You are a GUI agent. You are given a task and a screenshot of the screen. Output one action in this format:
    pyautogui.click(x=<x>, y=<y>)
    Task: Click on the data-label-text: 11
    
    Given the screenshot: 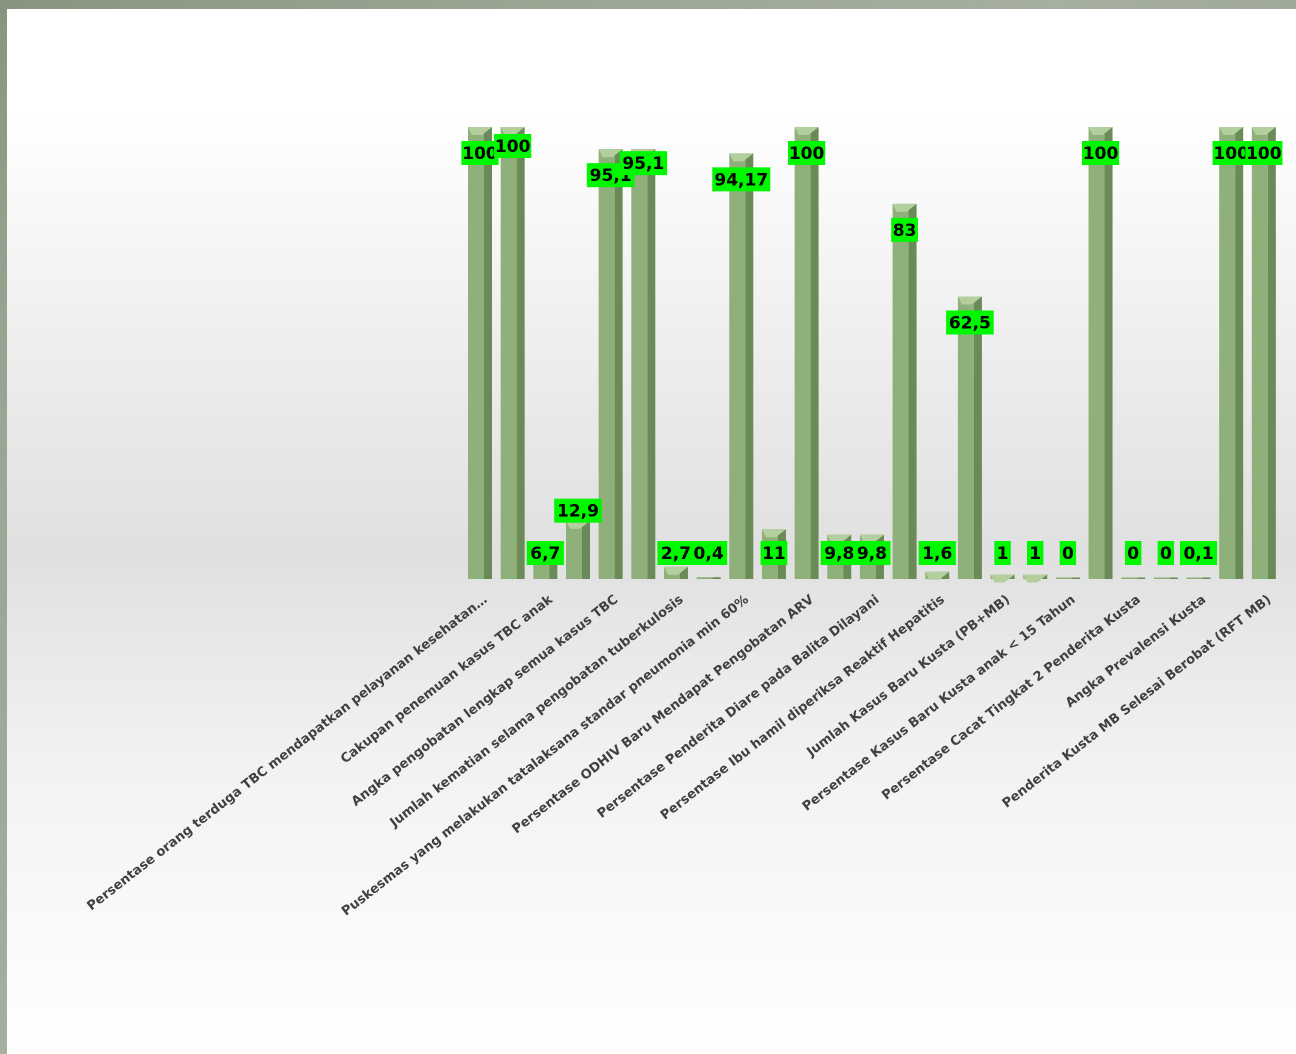 What is the action you would take?
    pyautogui.click(x=774, y=554)
    